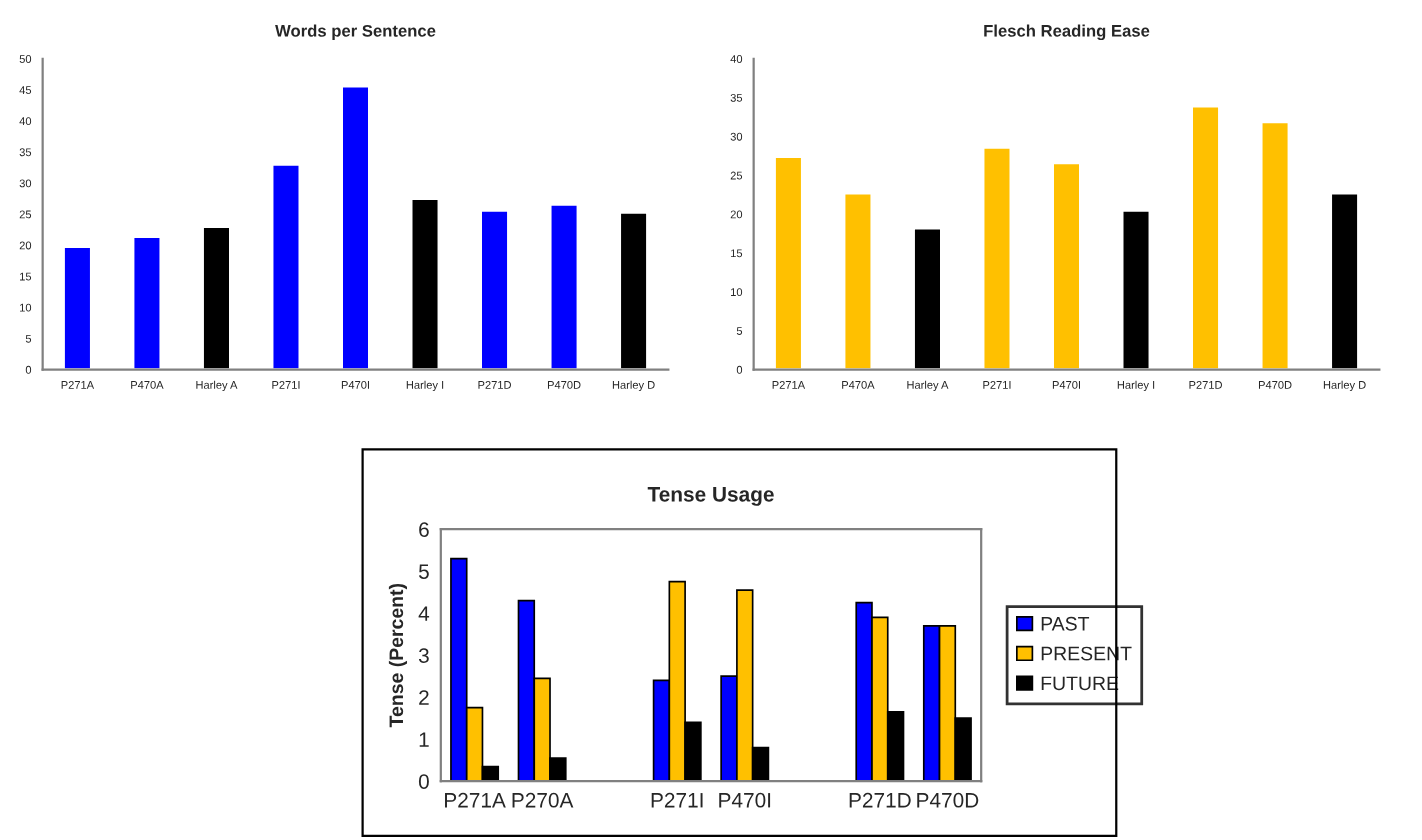  I want to click on y-tick-label: 3, so click(423, 655).